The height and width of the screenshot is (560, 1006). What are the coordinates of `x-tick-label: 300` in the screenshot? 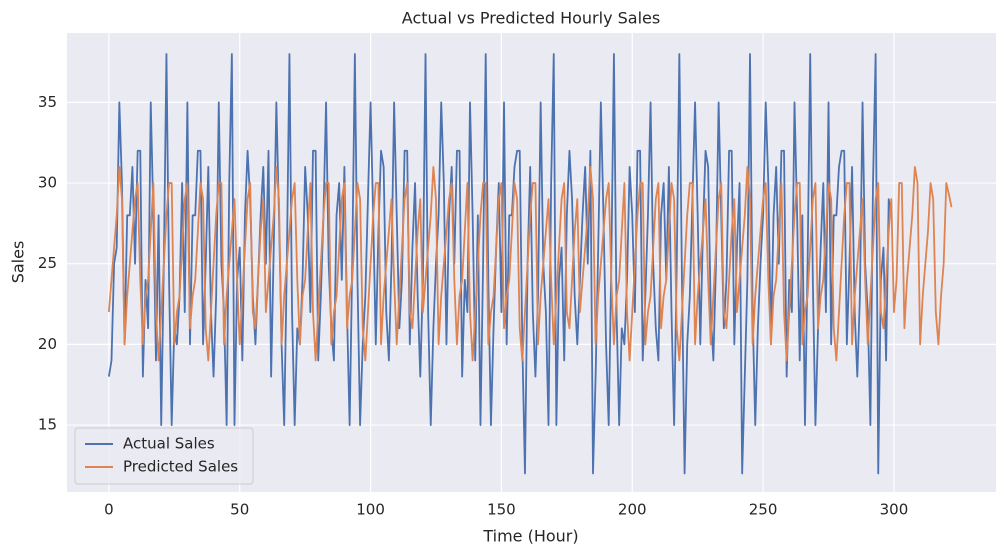 It's located at (894, 510).